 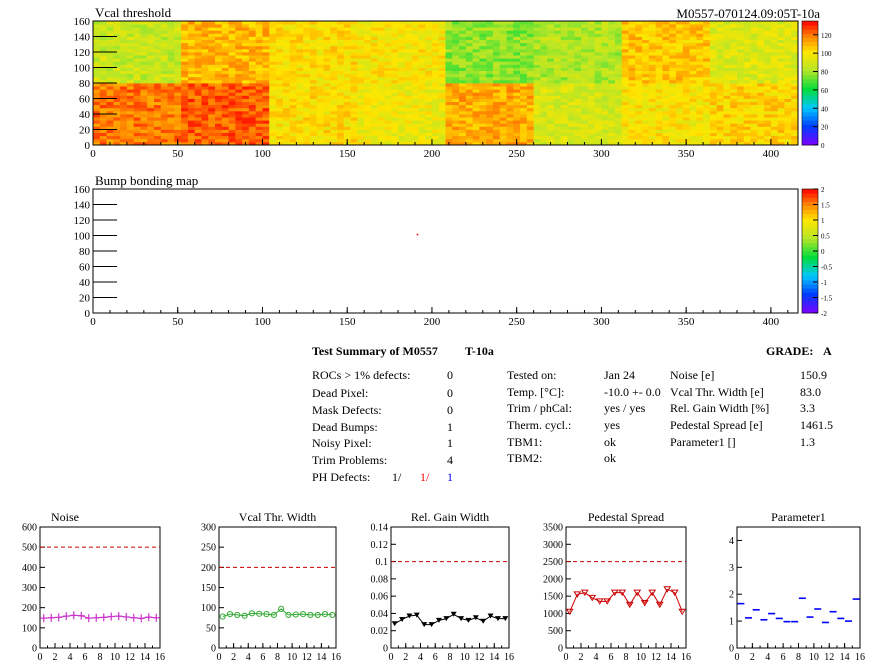 I want to click on x-tick-label: 400, so click(x=771, y=154).